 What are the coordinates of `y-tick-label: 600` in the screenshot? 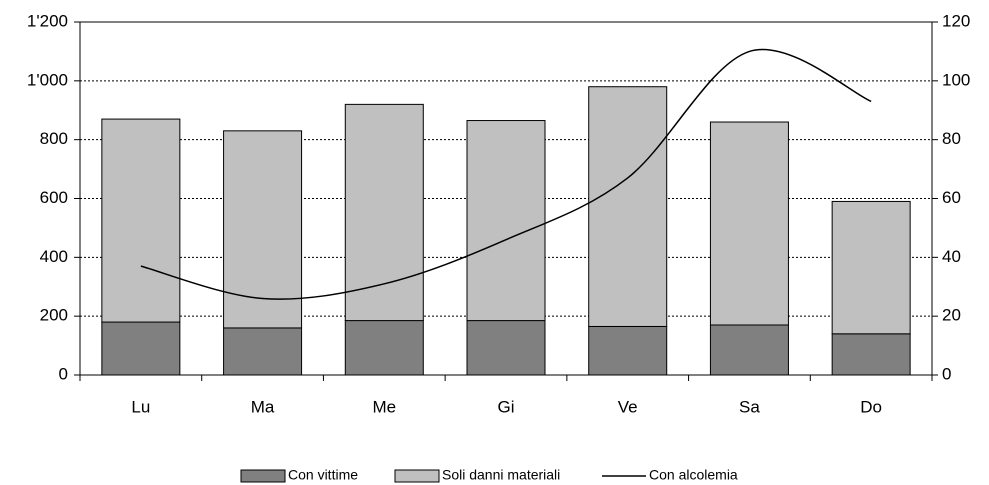 It's located at (54, 197).